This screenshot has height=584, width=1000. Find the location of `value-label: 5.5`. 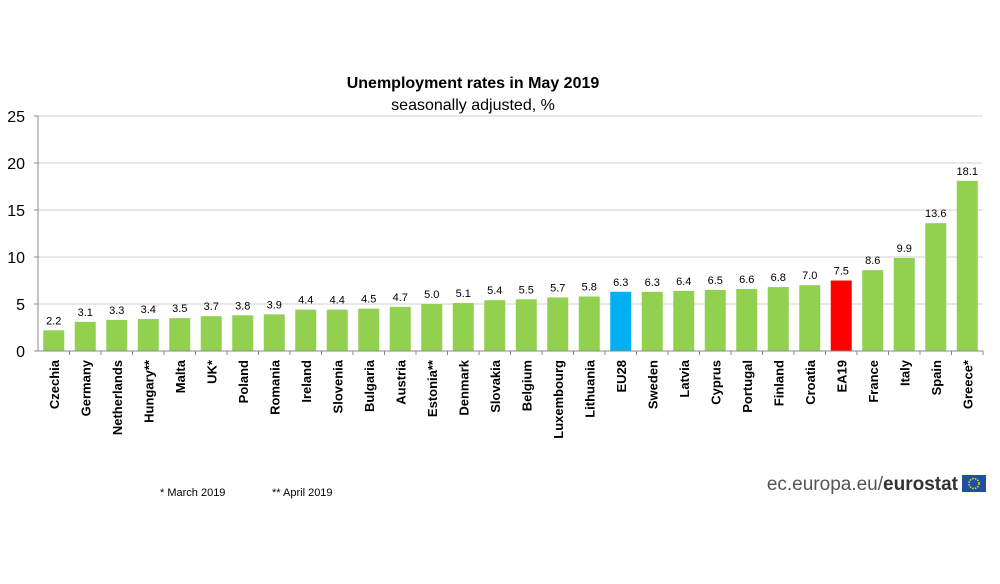

value-label: 5.5 is located at coordinates (526, 290).